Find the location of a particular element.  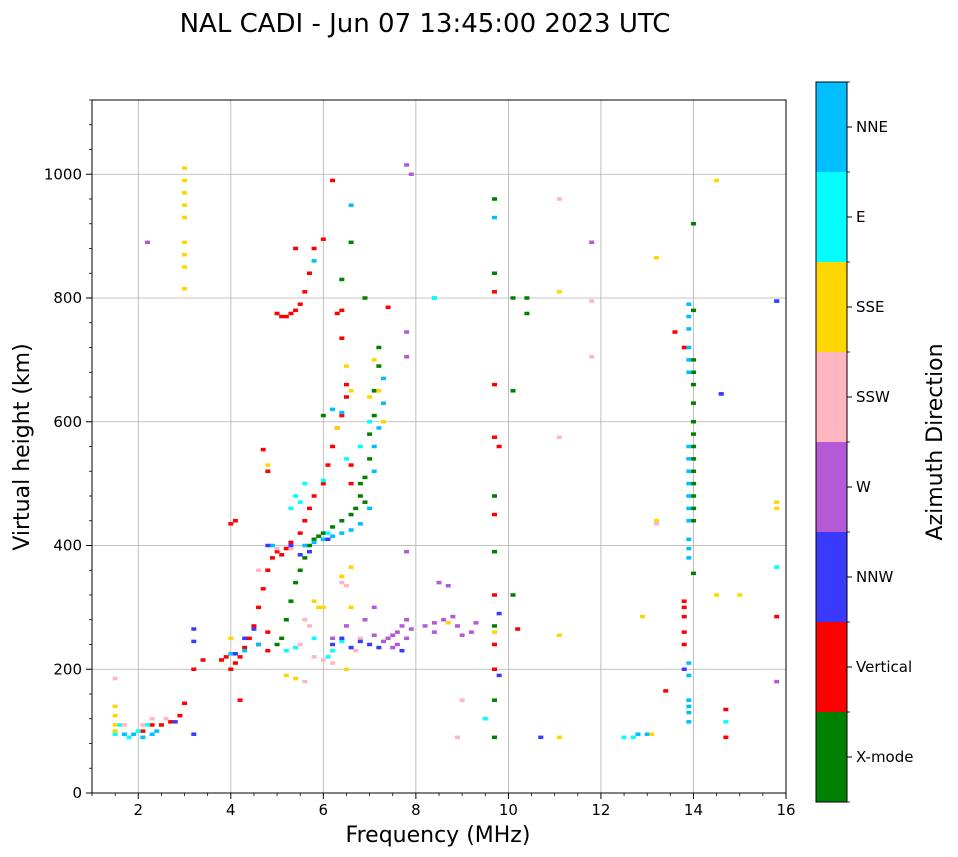

colorbar-label: SSW is located at coordinates (873, 397).